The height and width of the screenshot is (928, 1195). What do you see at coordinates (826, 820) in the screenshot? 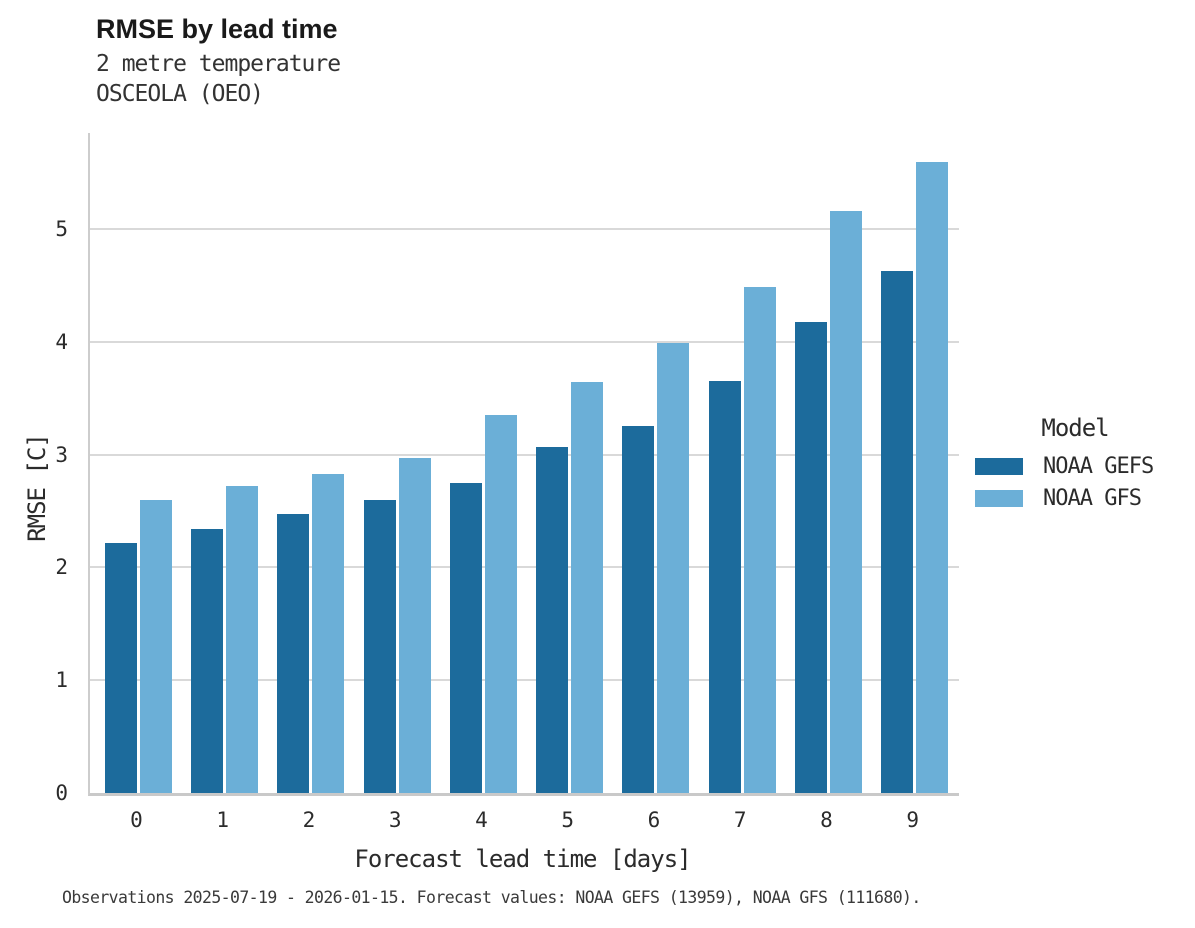
I see `x-tick-label: 8` at bounding box center [826, 820].